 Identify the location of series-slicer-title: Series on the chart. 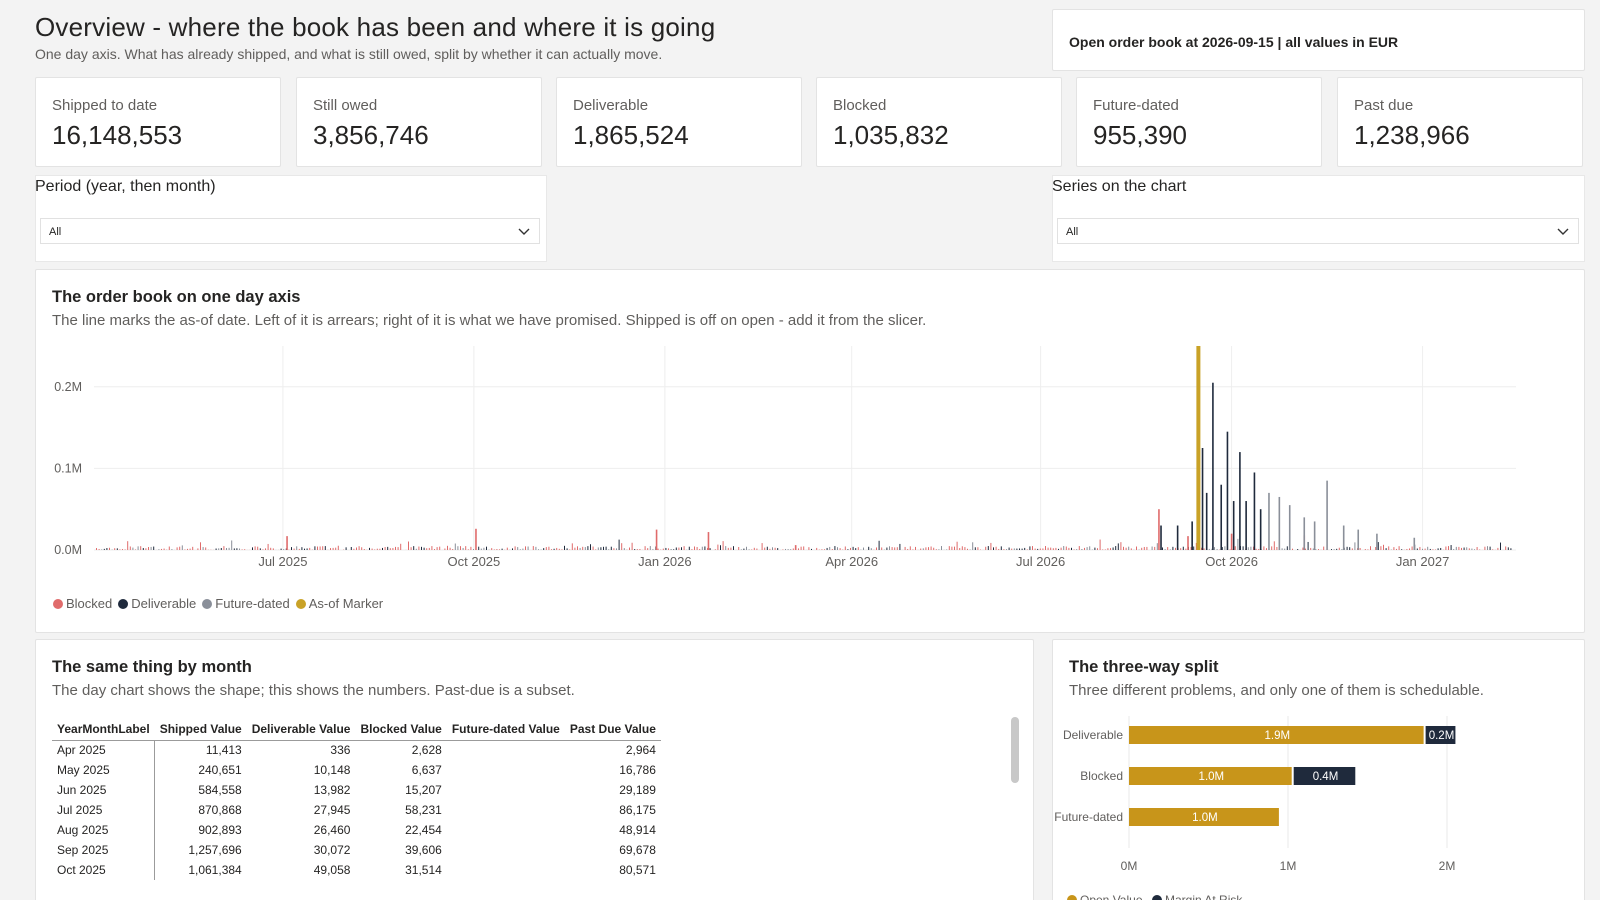
(1119, 186).